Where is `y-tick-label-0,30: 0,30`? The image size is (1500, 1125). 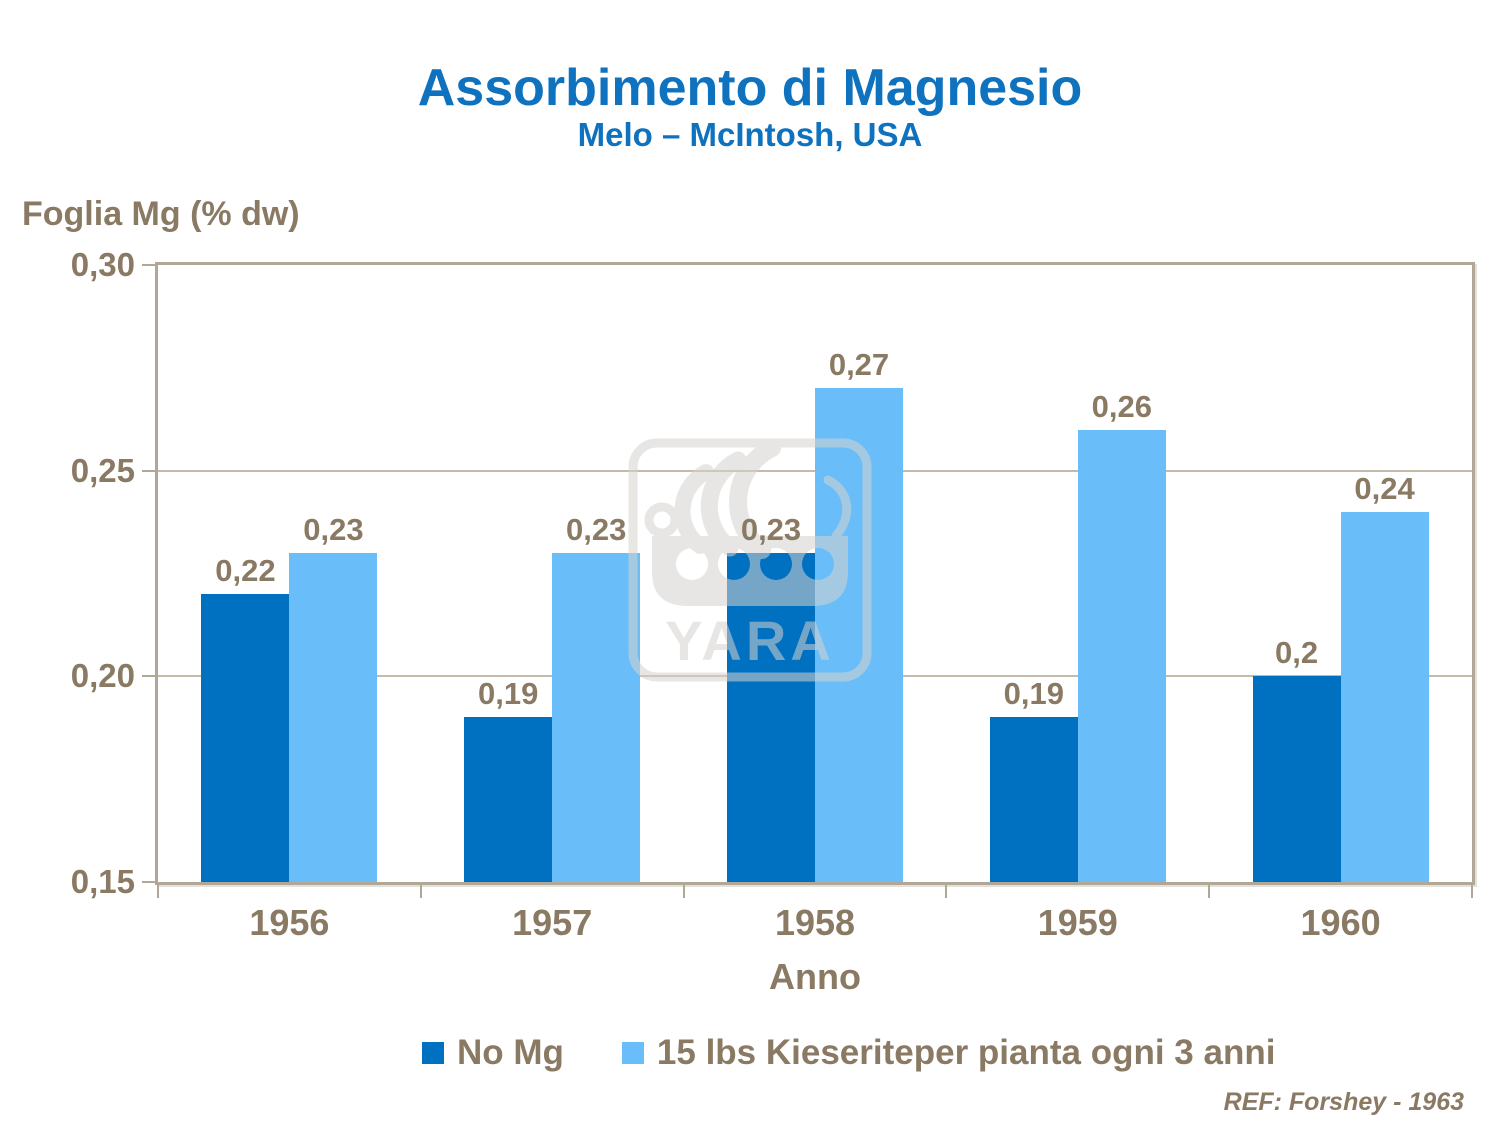
y-tick-label-0,30: 0,30 is located at coordinates (102, 264).